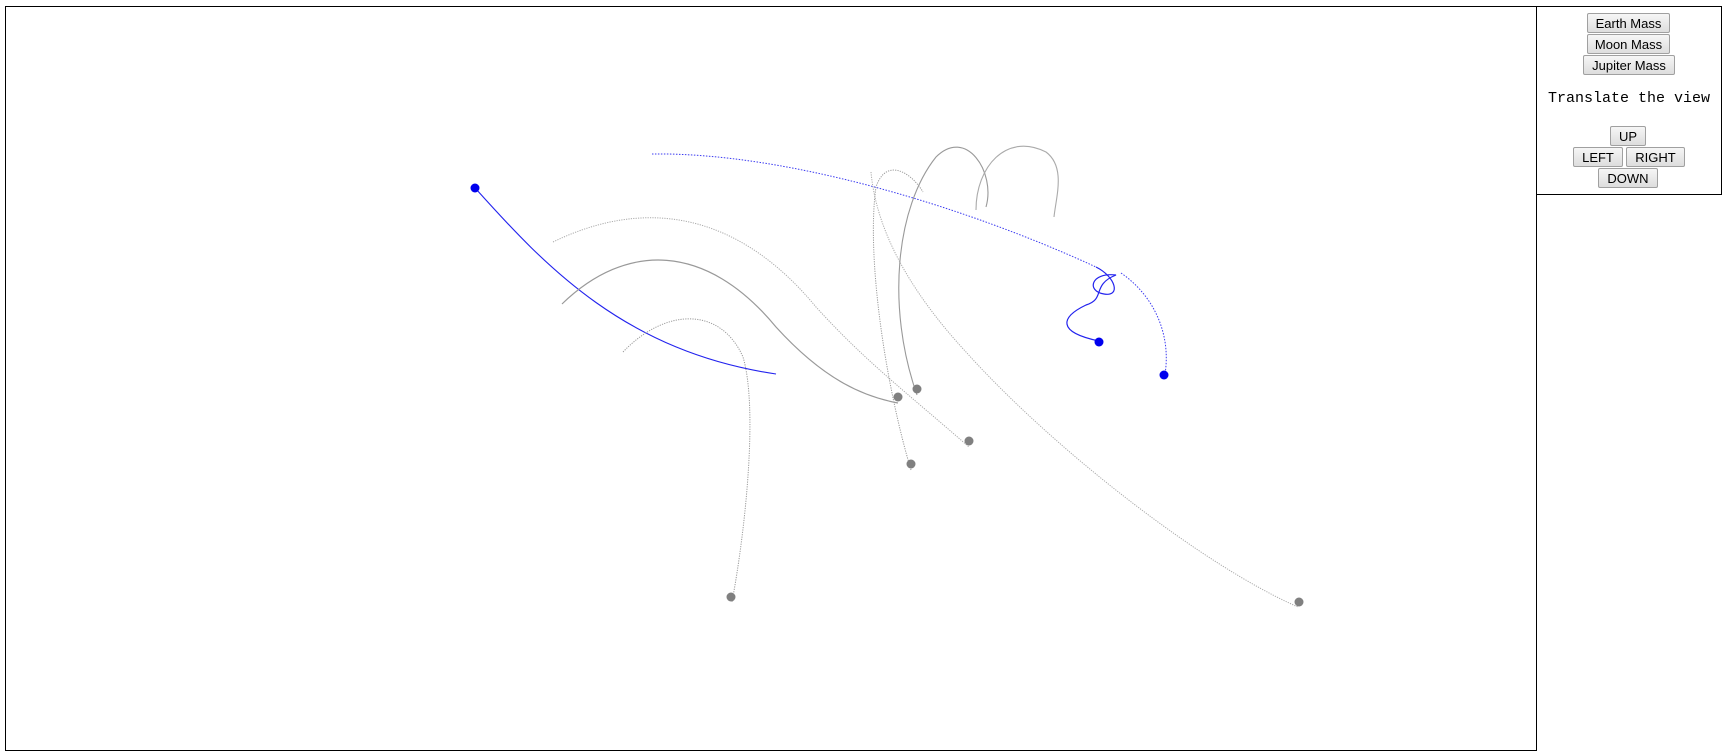  Describe the element at coordinates (1628, 23) in the screenshot. I see `earth-mass-button: Earth Mass` at that location.